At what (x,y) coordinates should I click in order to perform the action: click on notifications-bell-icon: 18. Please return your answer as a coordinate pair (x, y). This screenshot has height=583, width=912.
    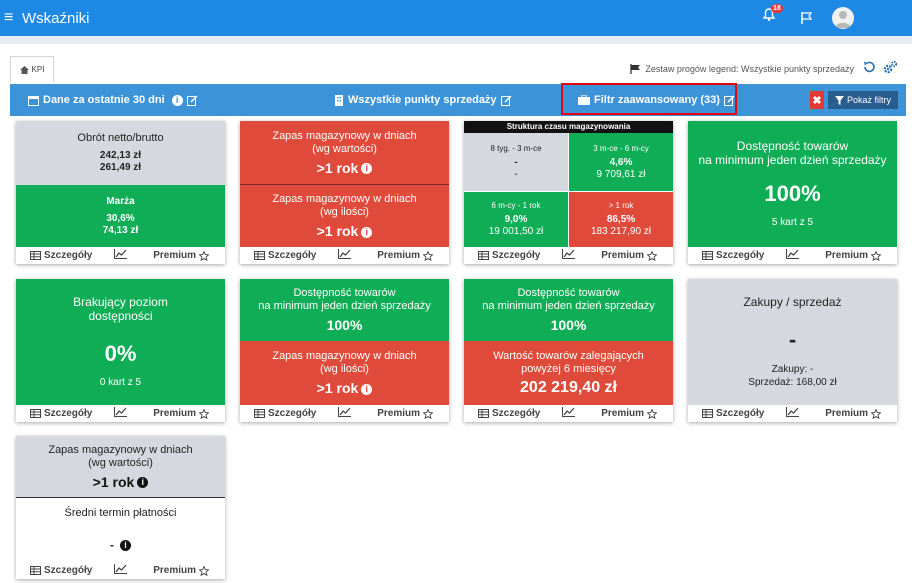
    Looking at the image, I should click on (772, 16).